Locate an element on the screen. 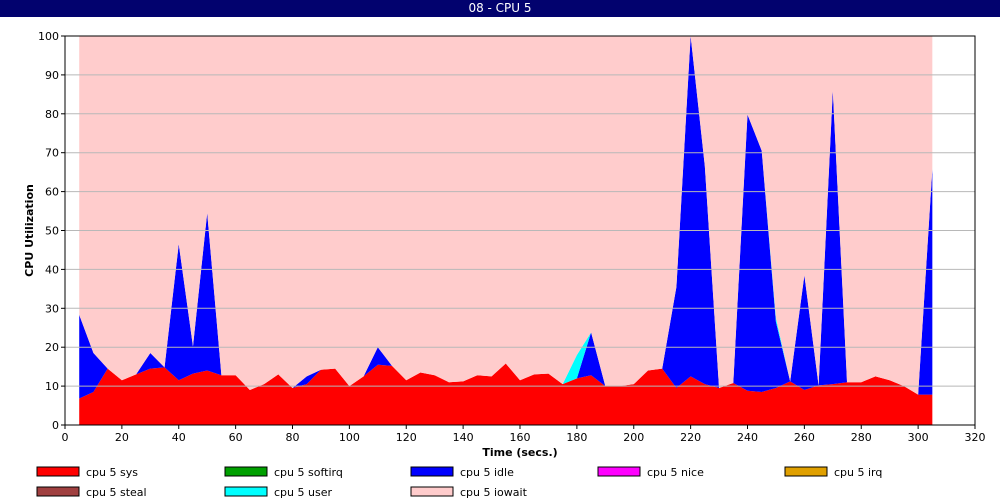  x-tick-label: 140 is located at coordinates (463, 437).